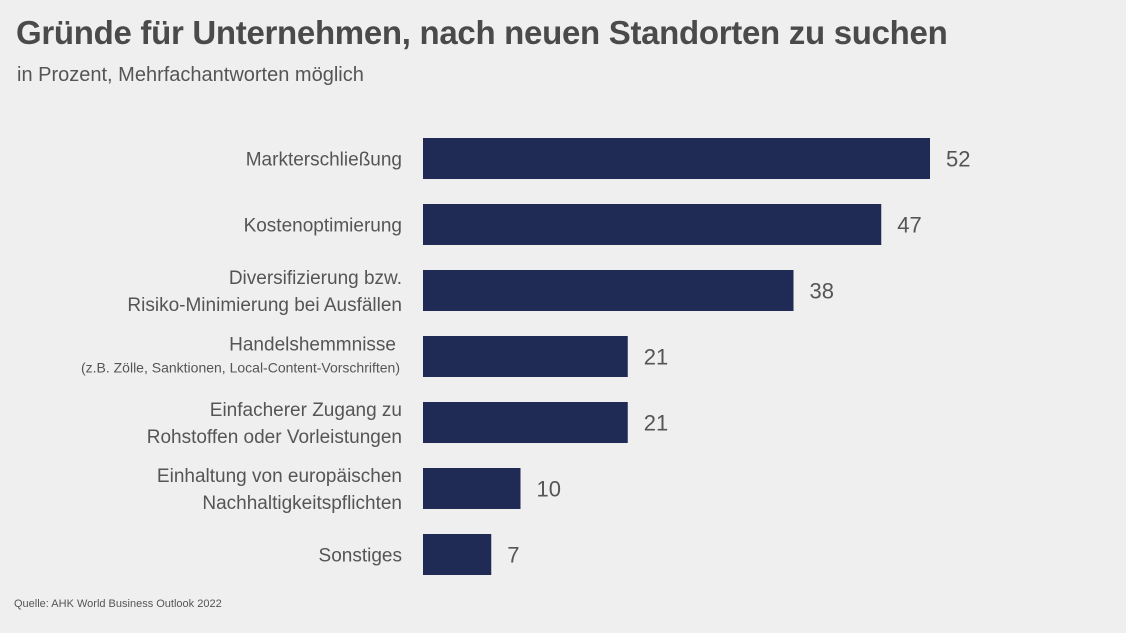 This screenshot has width=1126, height=633. I want to click on value-label: 52, so click(958, 159).